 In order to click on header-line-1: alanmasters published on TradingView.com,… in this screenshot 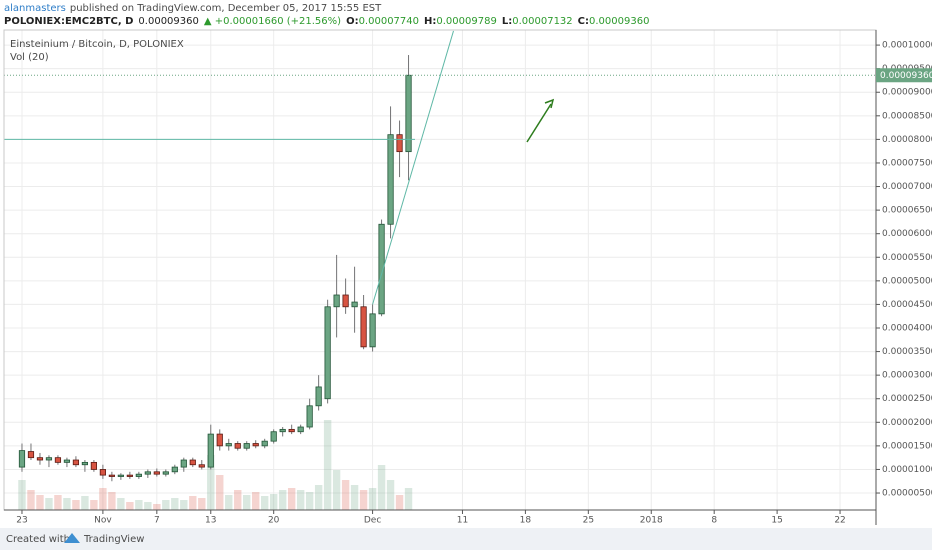, I will do `click(193, 8)`.